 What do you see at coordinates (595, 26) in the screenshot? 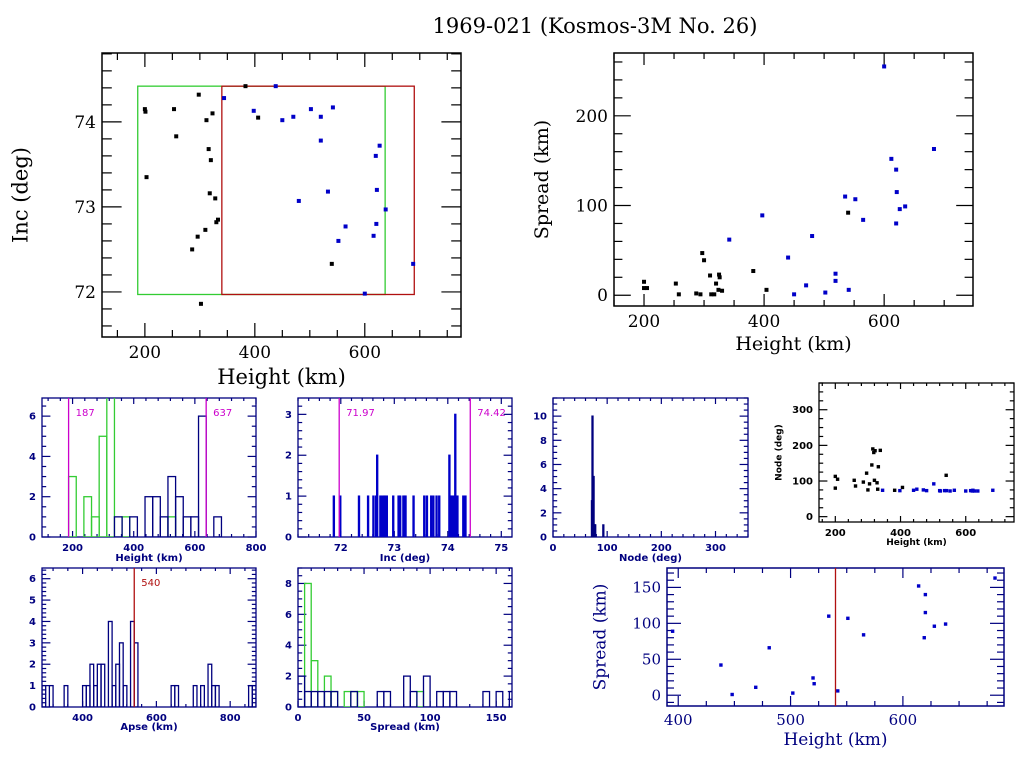
I see `figure-title: 1969-021 (Kosmos-3M No. 26)` at bounding box center [595, 26].